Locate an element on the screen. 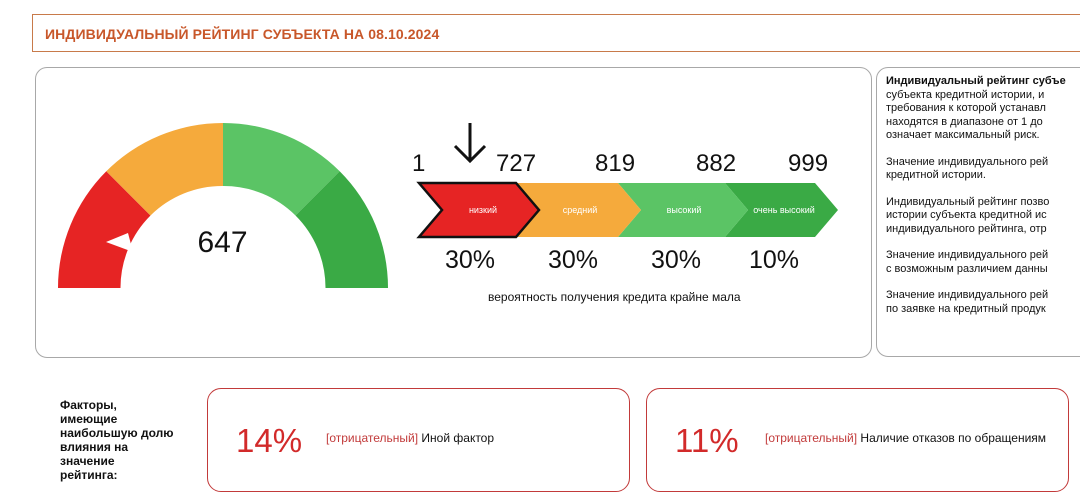 The width and height of the screenshot is (1080, 502). description-line: кредитной истории. is located at coordinates (936, 175).